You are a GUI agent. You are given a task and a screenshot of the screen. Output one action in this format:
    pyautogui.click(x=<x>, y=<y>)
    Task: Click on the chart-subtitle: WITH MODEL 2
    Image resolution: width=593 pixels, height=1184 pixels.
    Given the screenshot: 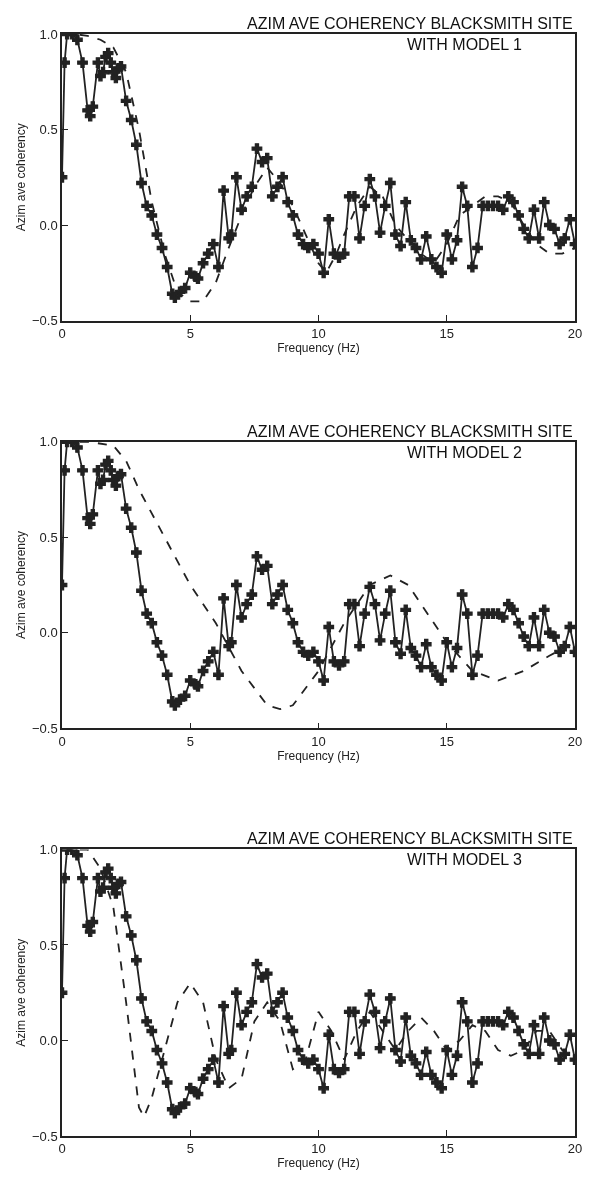 What is the action you would take?
    pyautogui.click(x=465, y=452)
    